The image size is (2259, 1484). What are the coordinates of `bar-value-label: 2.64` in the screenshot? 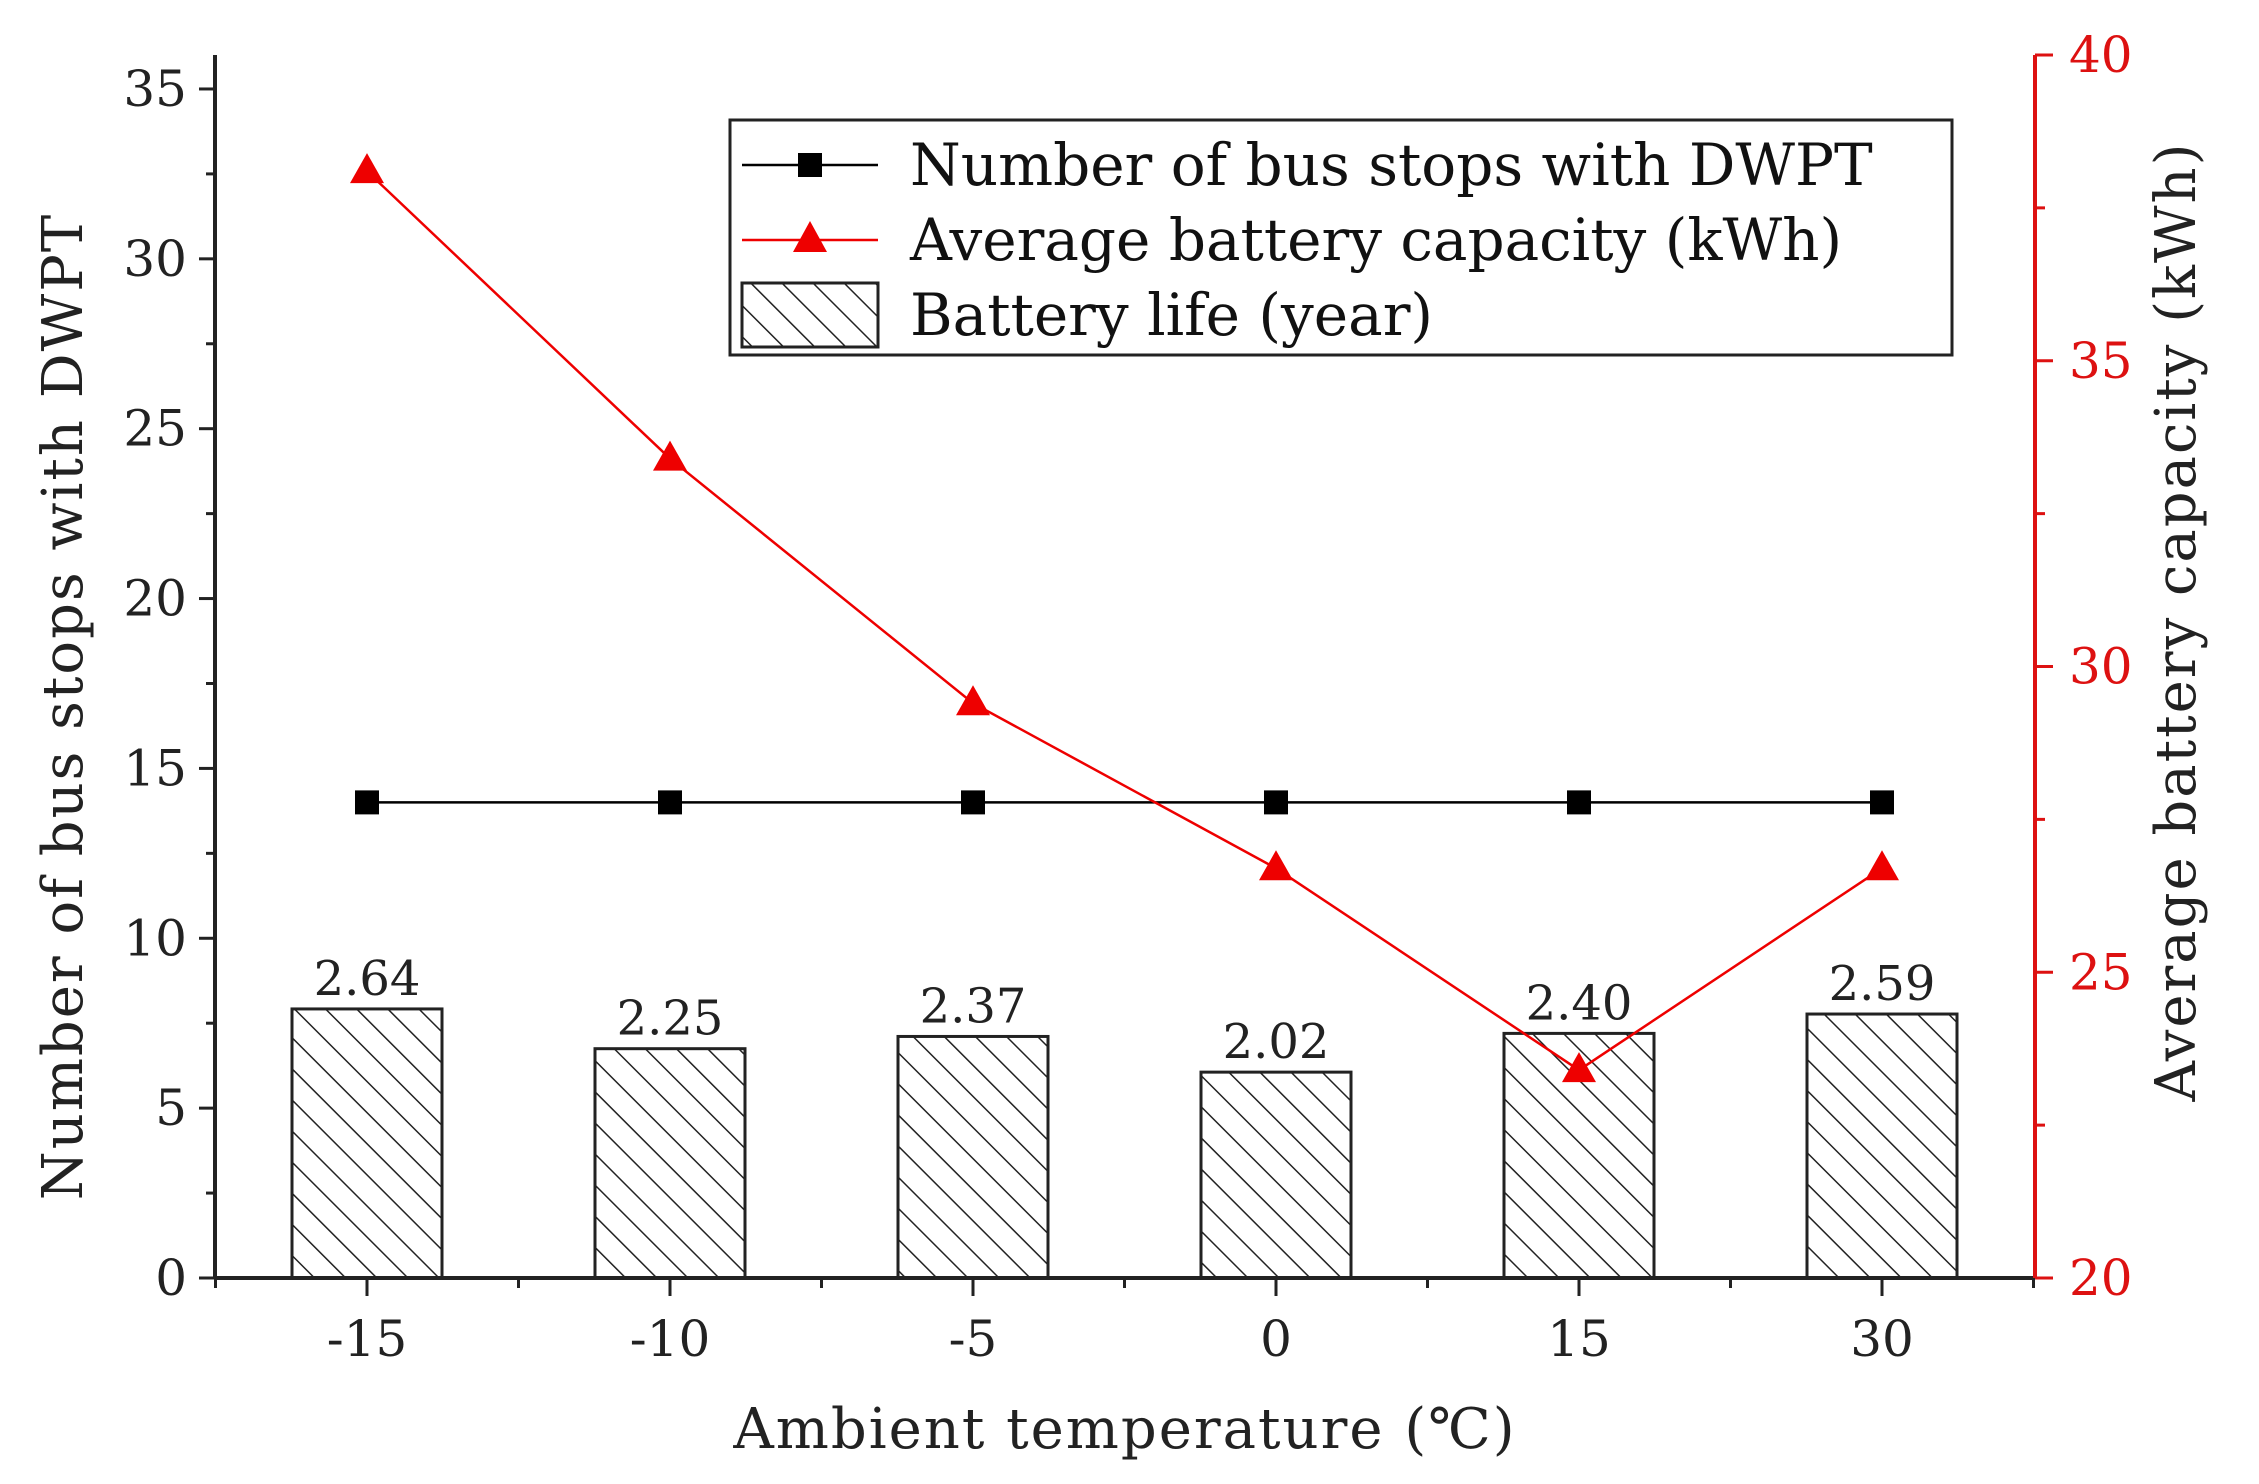 It's located at (367, 979).